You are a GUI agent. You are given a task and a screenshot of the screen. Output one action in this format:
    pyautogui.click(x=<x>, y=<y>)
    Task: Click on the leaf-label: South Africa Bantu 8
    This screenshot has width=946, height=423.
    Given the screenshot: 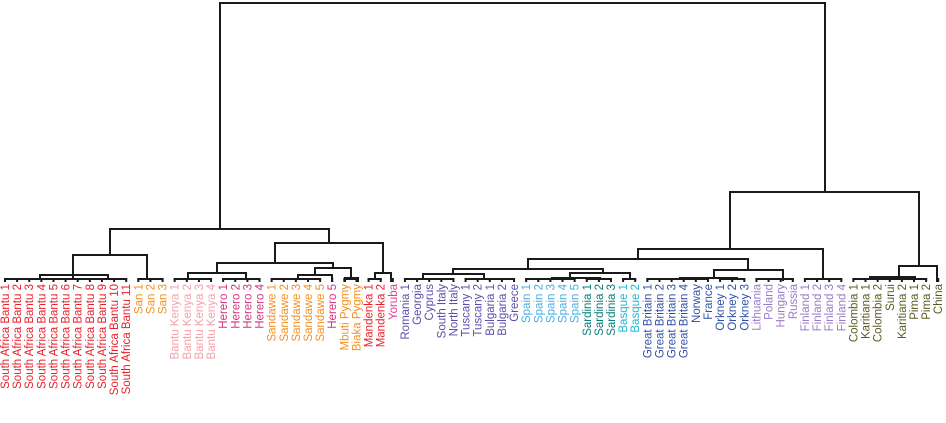 What is the action you would take?
    pyautogui.click(x=91, y=336)
    